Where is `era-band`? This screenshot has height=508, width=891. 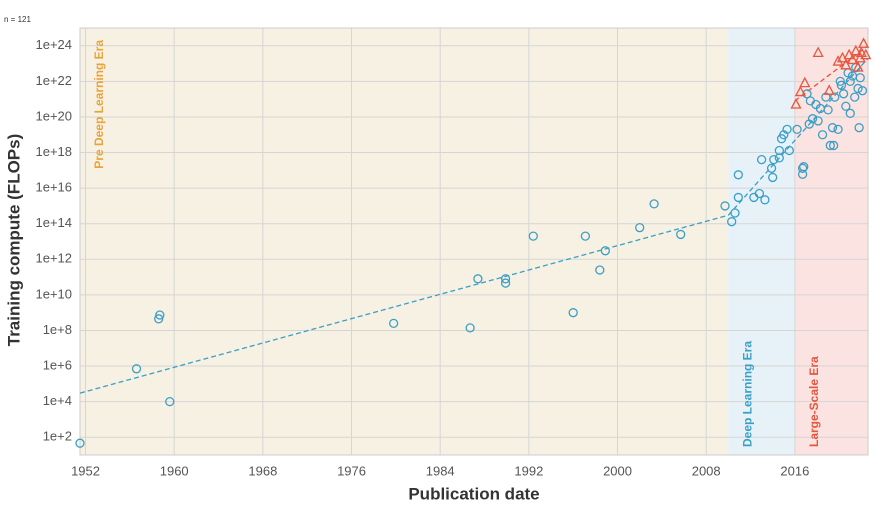
era-band is located at coordinates (761, 241).